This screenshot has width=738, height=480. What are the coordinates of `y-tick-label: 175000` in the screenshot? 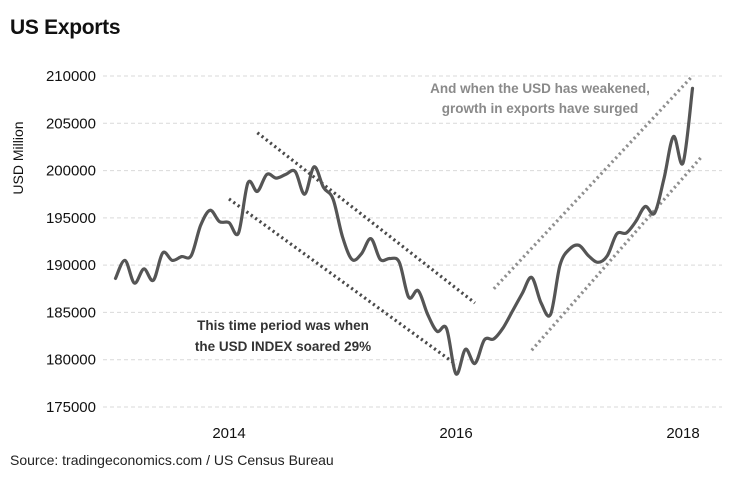 It's located at (71, 407).